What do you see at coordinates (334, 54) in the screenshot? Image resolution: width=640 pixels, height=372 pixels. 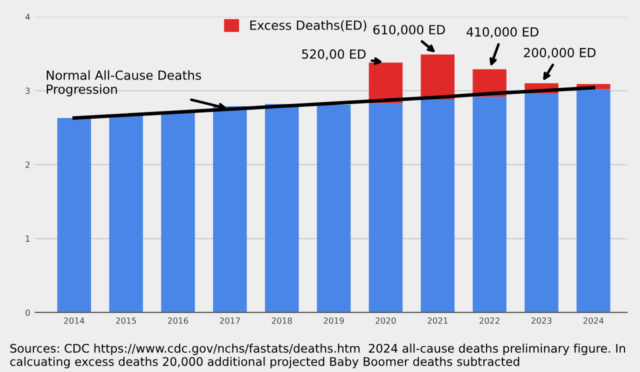 I see `annotation: 520,00 ED` at bounding box center [334, 54].